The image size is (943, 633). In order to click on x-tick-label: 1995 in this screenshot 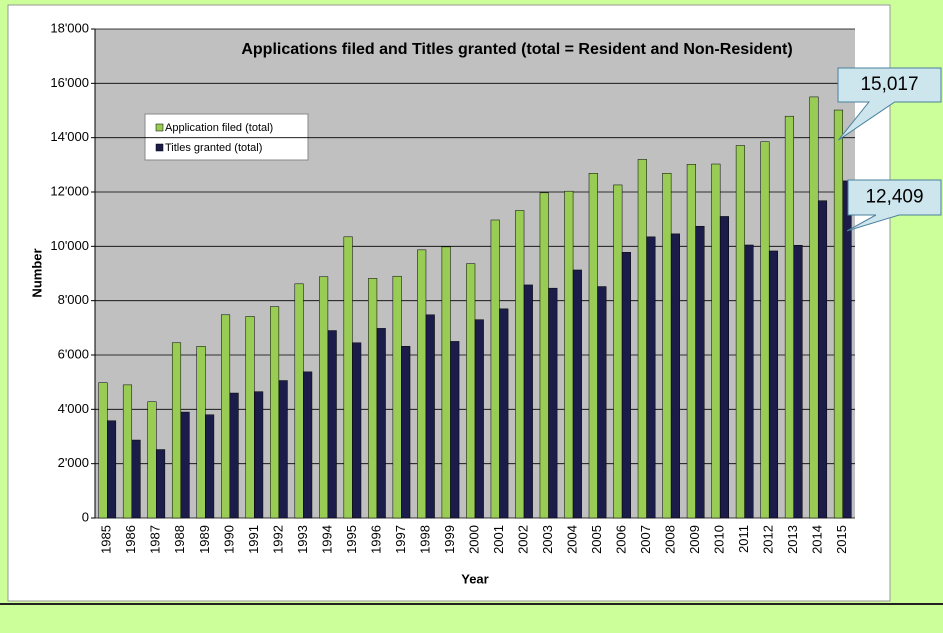, I will do `click(351, 539)`.